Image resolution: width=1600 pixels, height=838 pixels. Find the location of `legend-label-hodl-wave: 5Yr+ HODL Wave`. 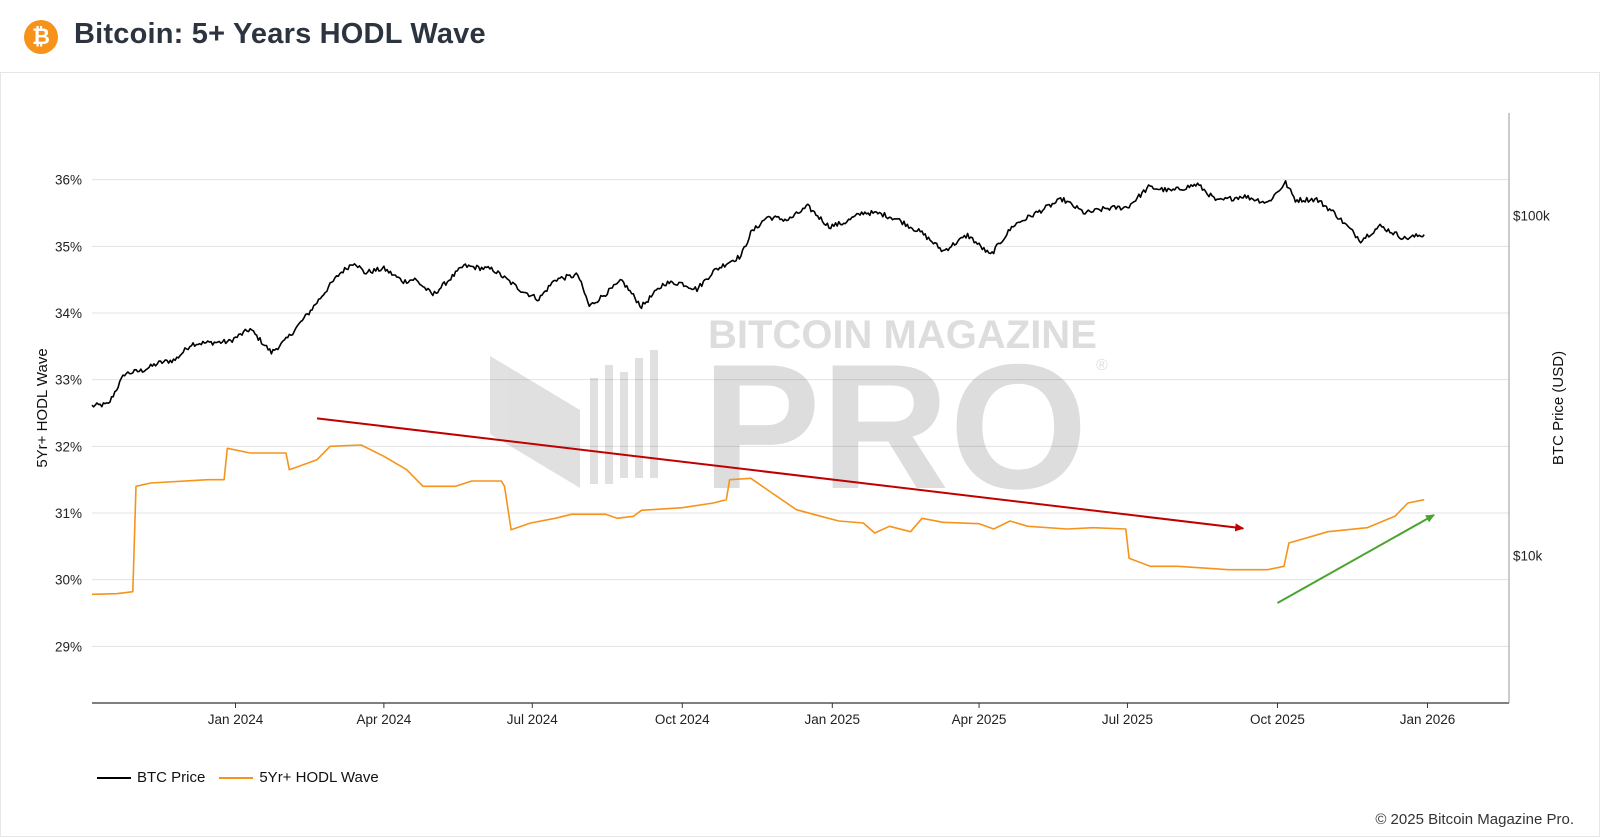

legend-label-hodl-wave: 5Yr+ HODL Wave is located at coordinates (319, 777).